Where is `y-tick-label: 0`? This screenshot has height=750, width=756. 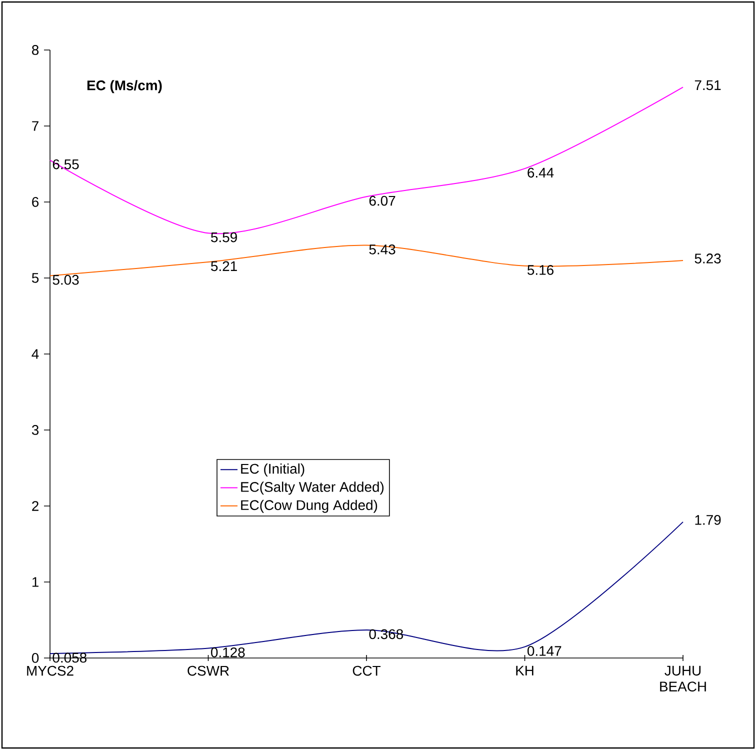 y-tick-label: 0 is located at coordinates (35, 658).